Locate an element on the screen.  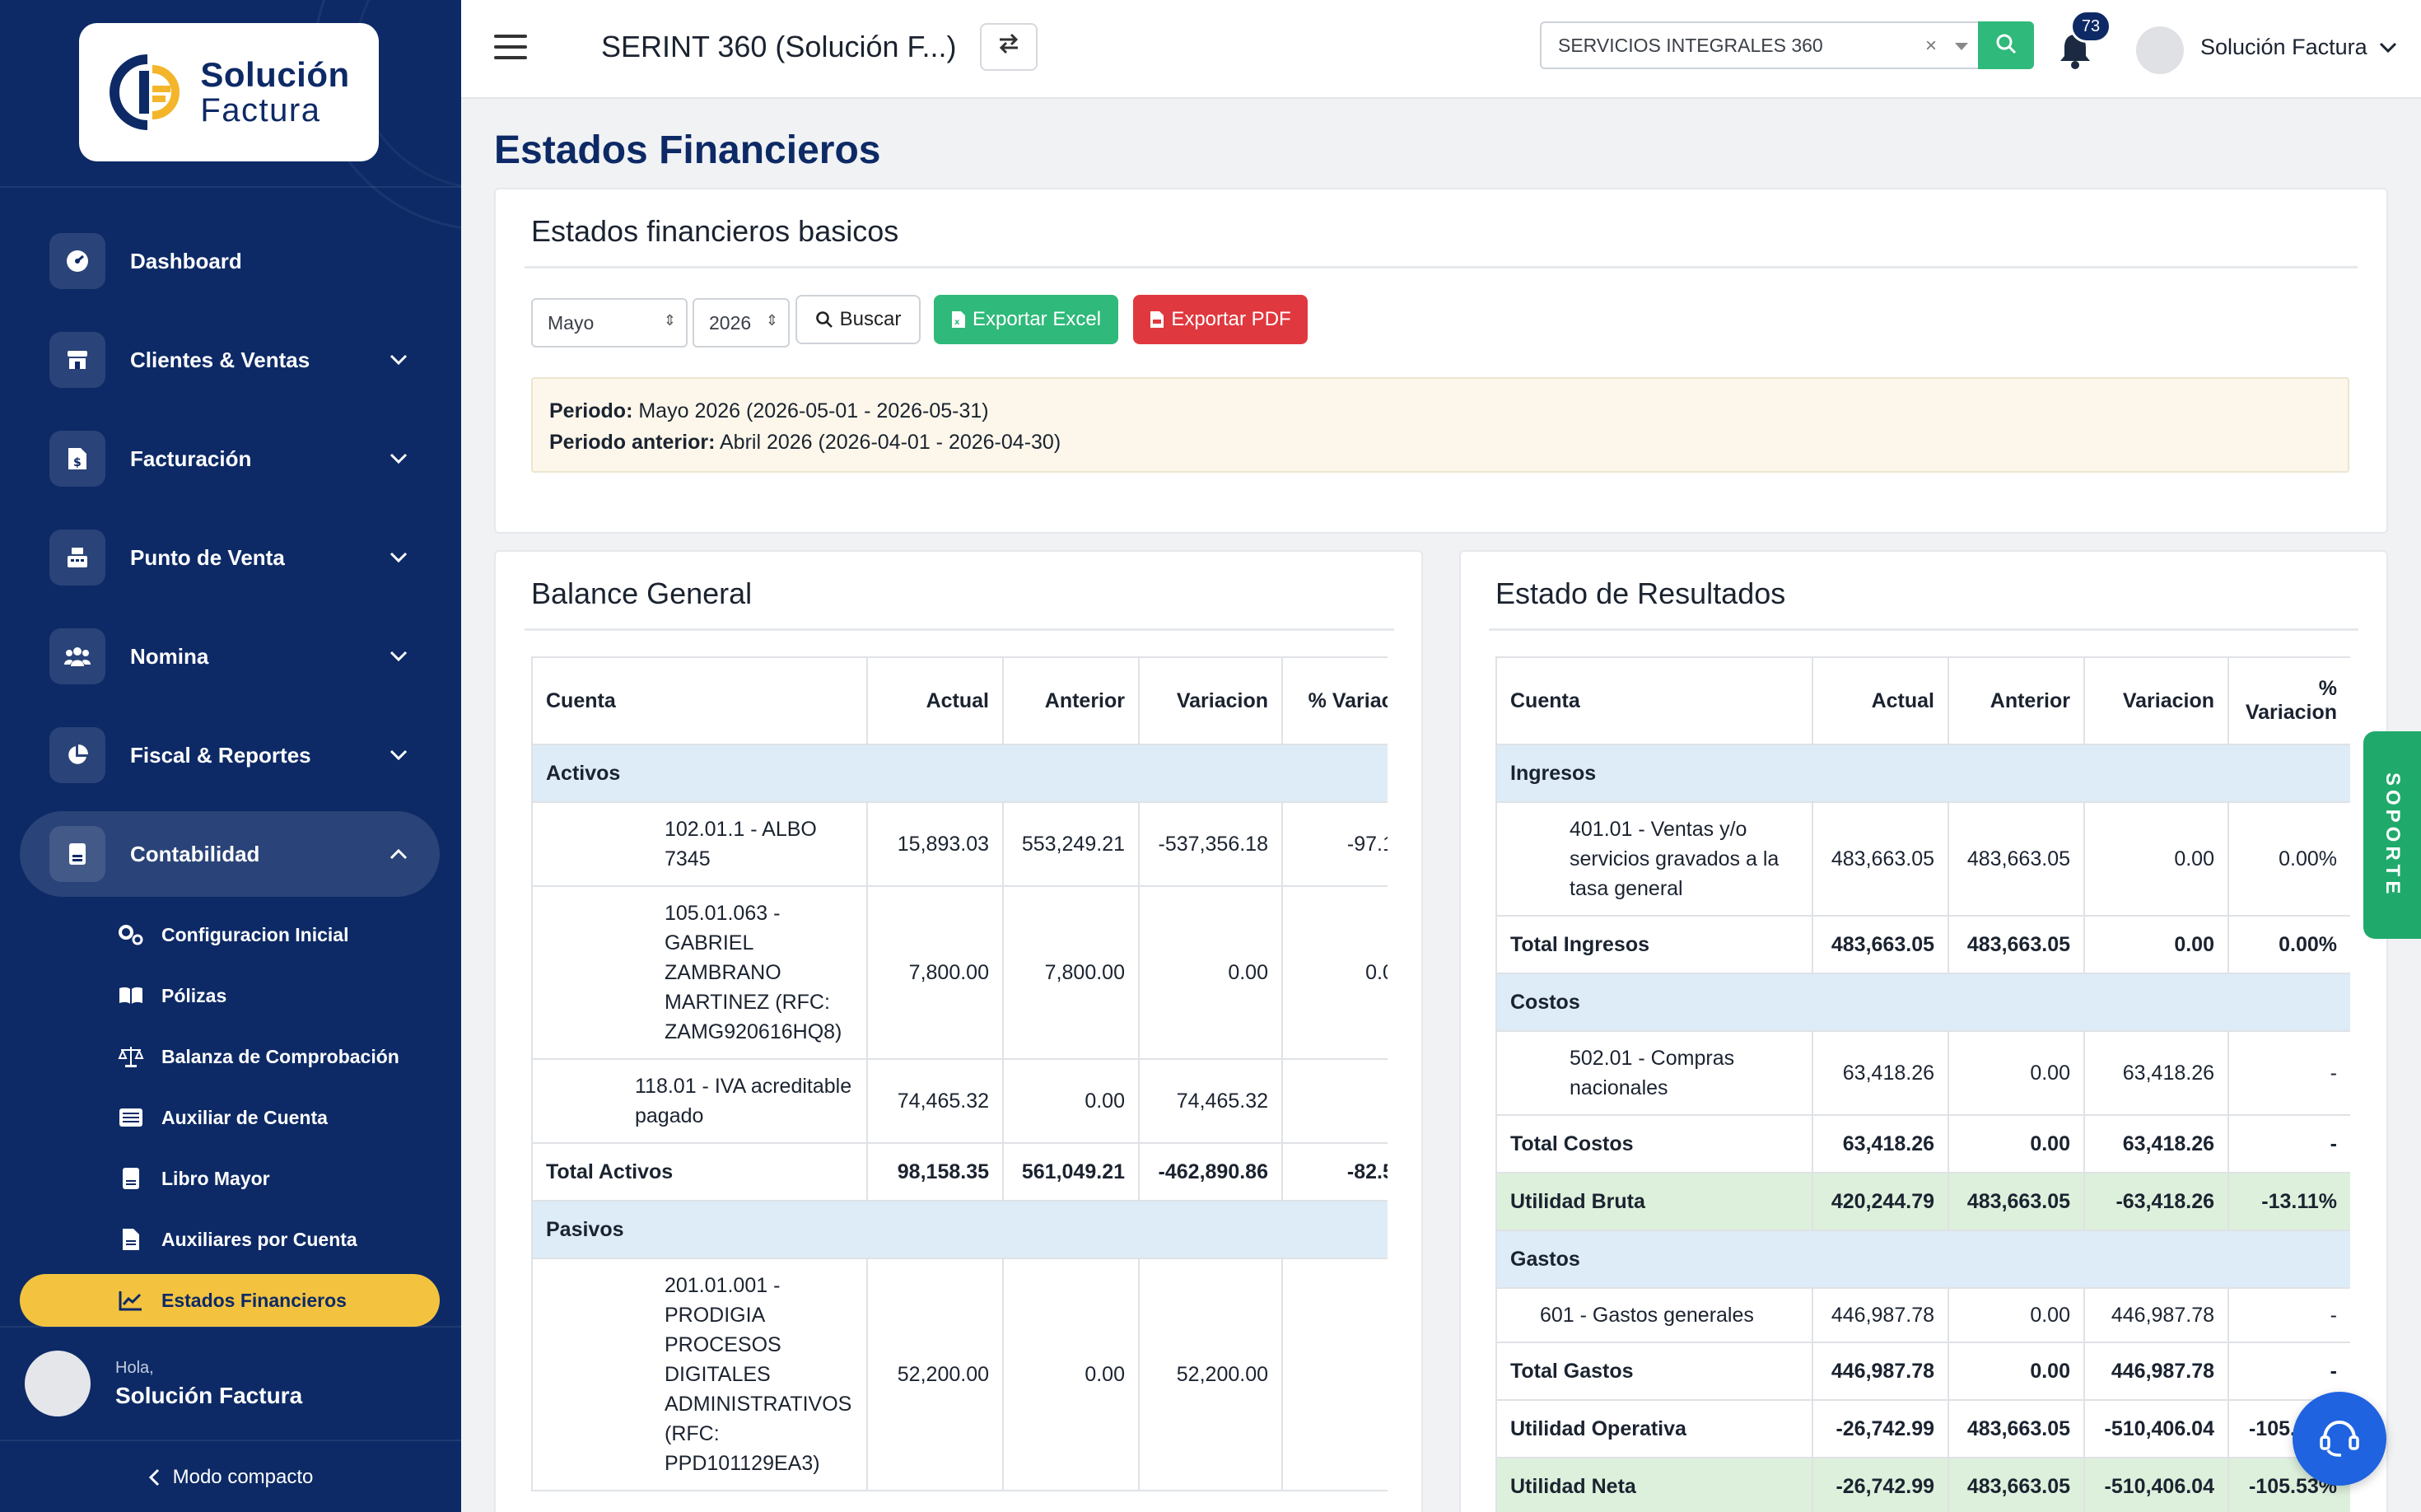
subitem-auxiliares-por-cuenta: Auxiliares por Cuenta is located at coordinates (230, 1239).